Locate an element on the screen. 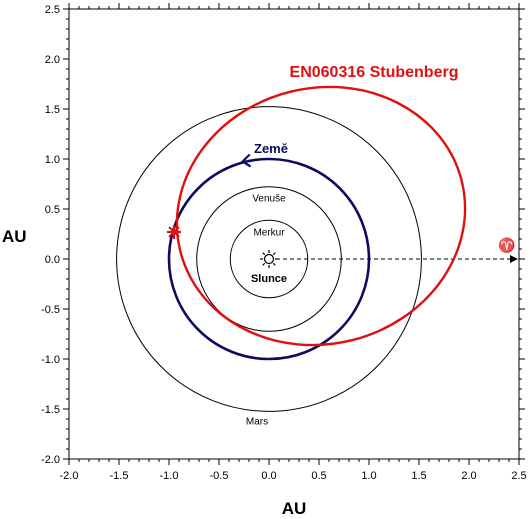 The image size is (530, 519). sun-icon is located at coordinates (269, 259).